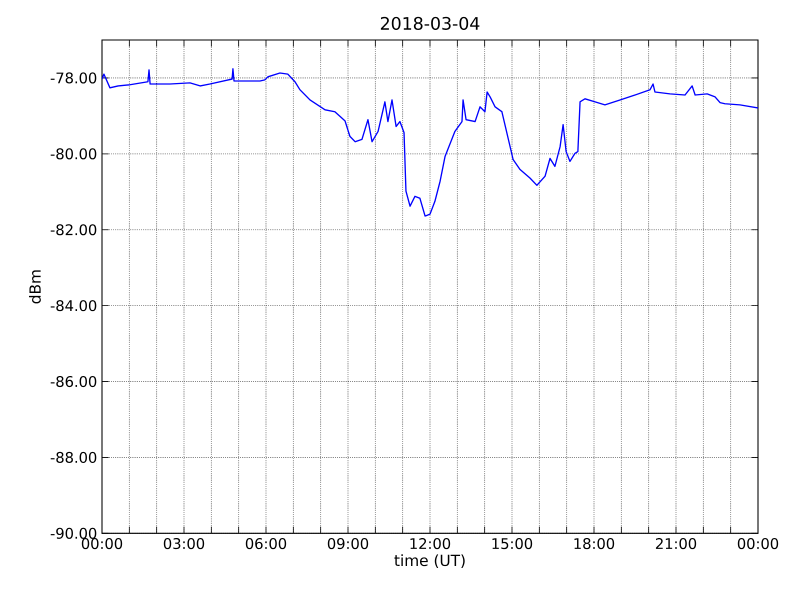 Image resolution: width=800 pixels, height=600 pixels. What do you see at coordinates (512, 544) in the screenshot?
I see `x-tick-label: 15:00` at bounding box center [512, 544].